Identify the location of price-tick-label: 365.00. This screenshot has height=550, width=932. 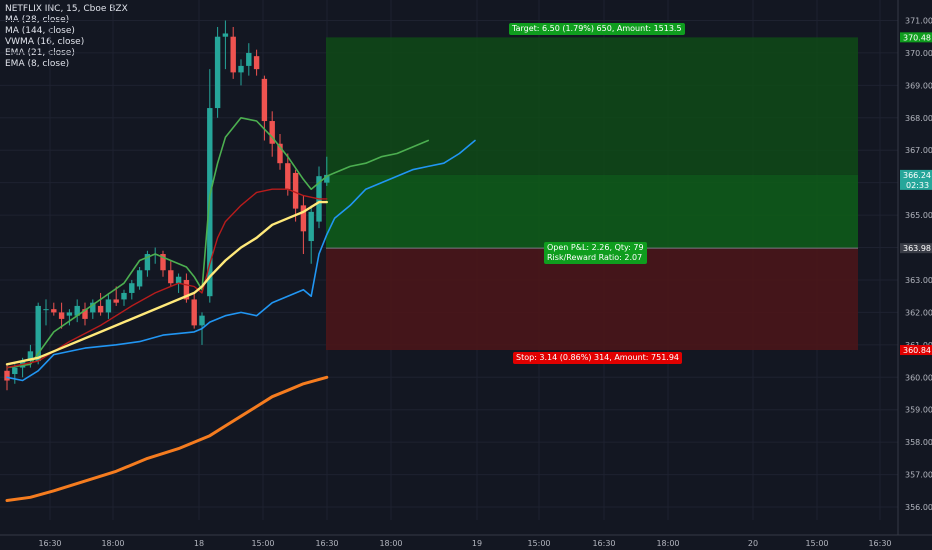
(918, 215).